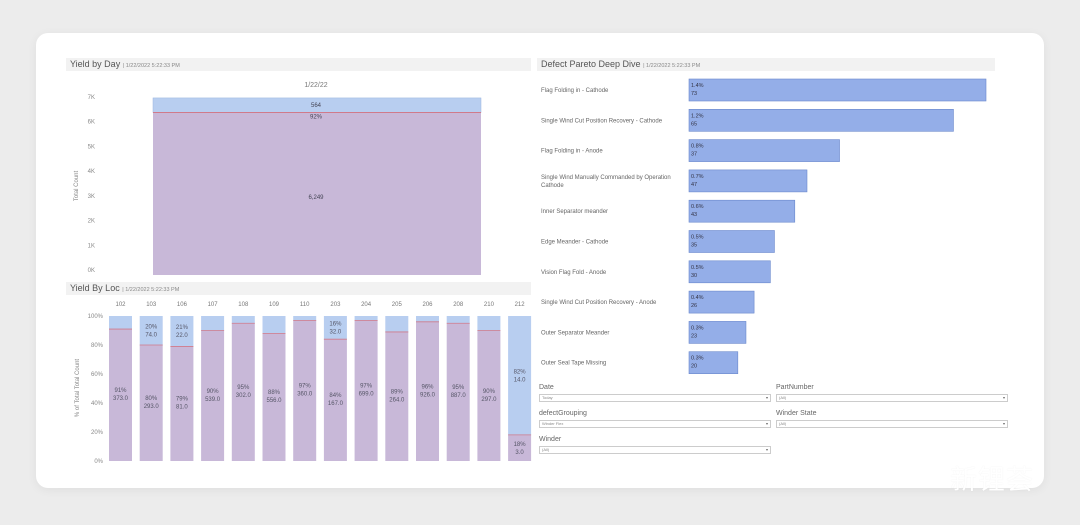 This screenshot has width=1080, height=525. What do you see at coordinates (546, 387) in the screenshot?
I see `filter-date-label: Date` at bounding box center [546, 387].